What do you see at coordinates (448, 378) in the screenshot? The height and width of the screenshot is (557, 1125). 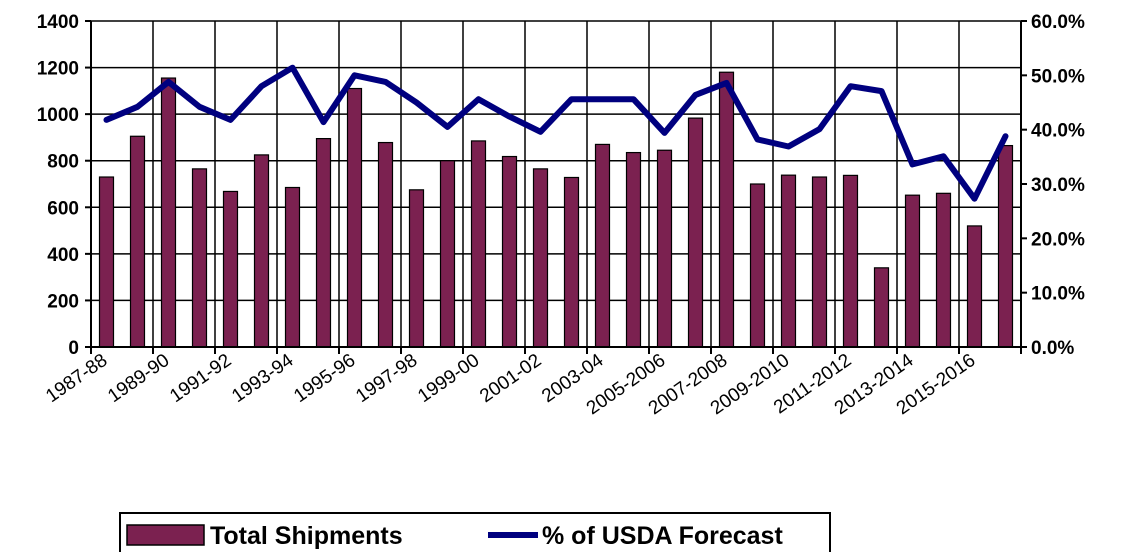 I see `x-tick-label: 1999-00` at bounding box center [448, 378].